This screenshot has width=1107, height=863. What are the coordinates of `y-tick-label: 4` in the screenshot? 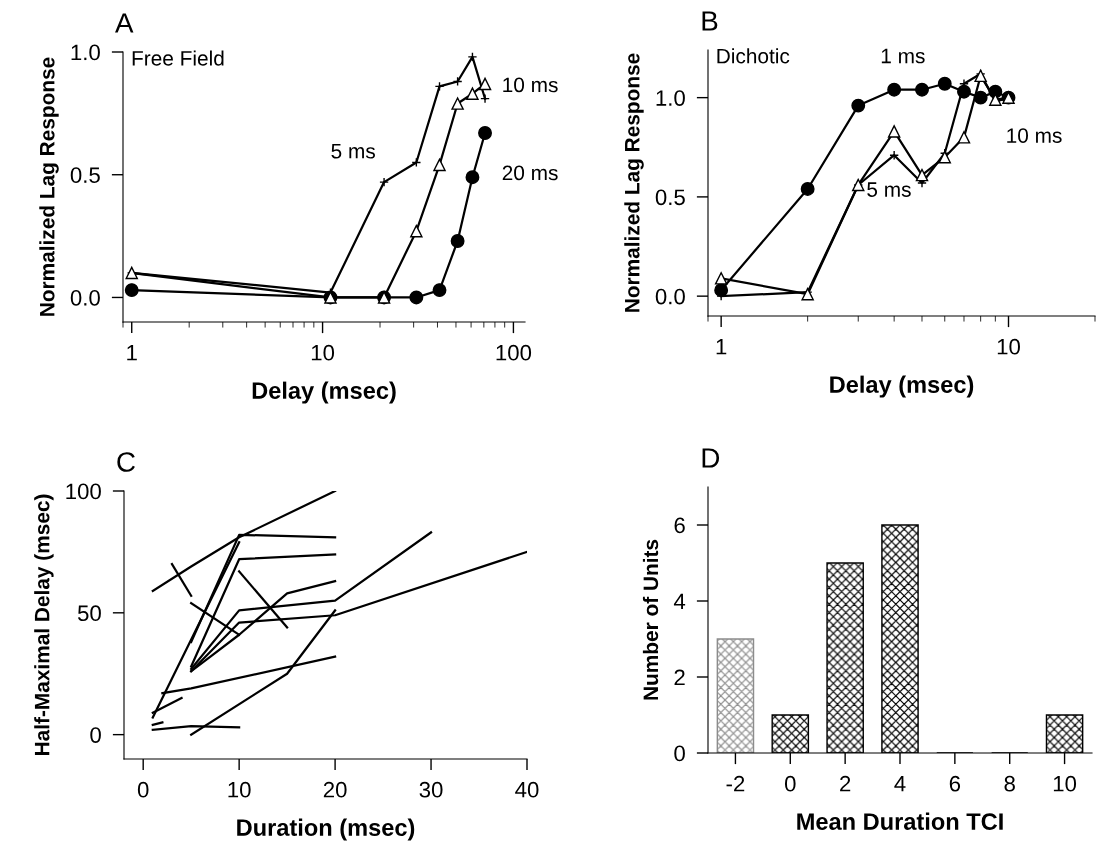 It's located at (679, 601).